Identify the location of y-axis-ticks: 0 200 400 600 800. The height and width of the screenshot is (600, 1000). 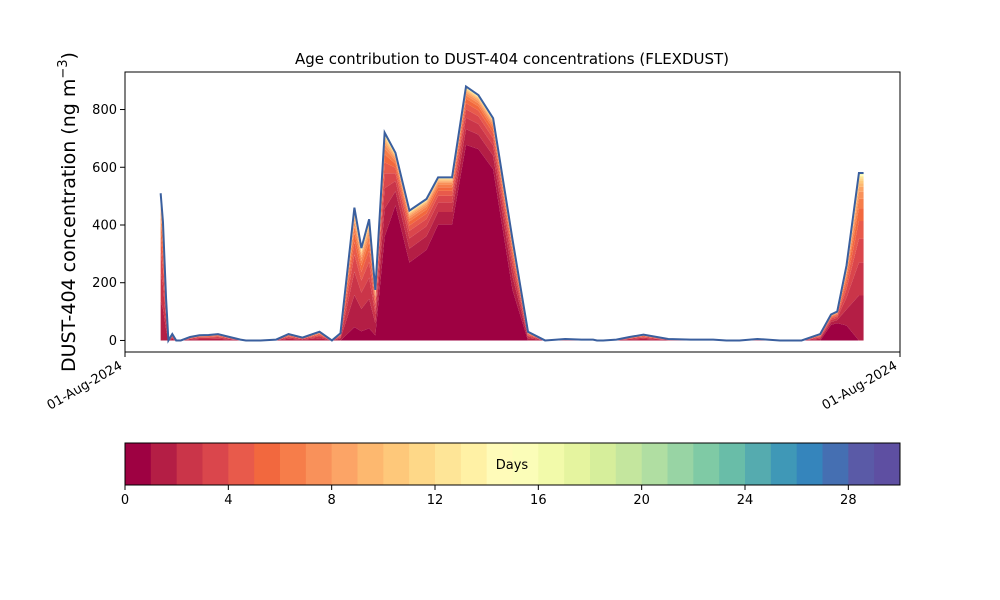
(108, 226).